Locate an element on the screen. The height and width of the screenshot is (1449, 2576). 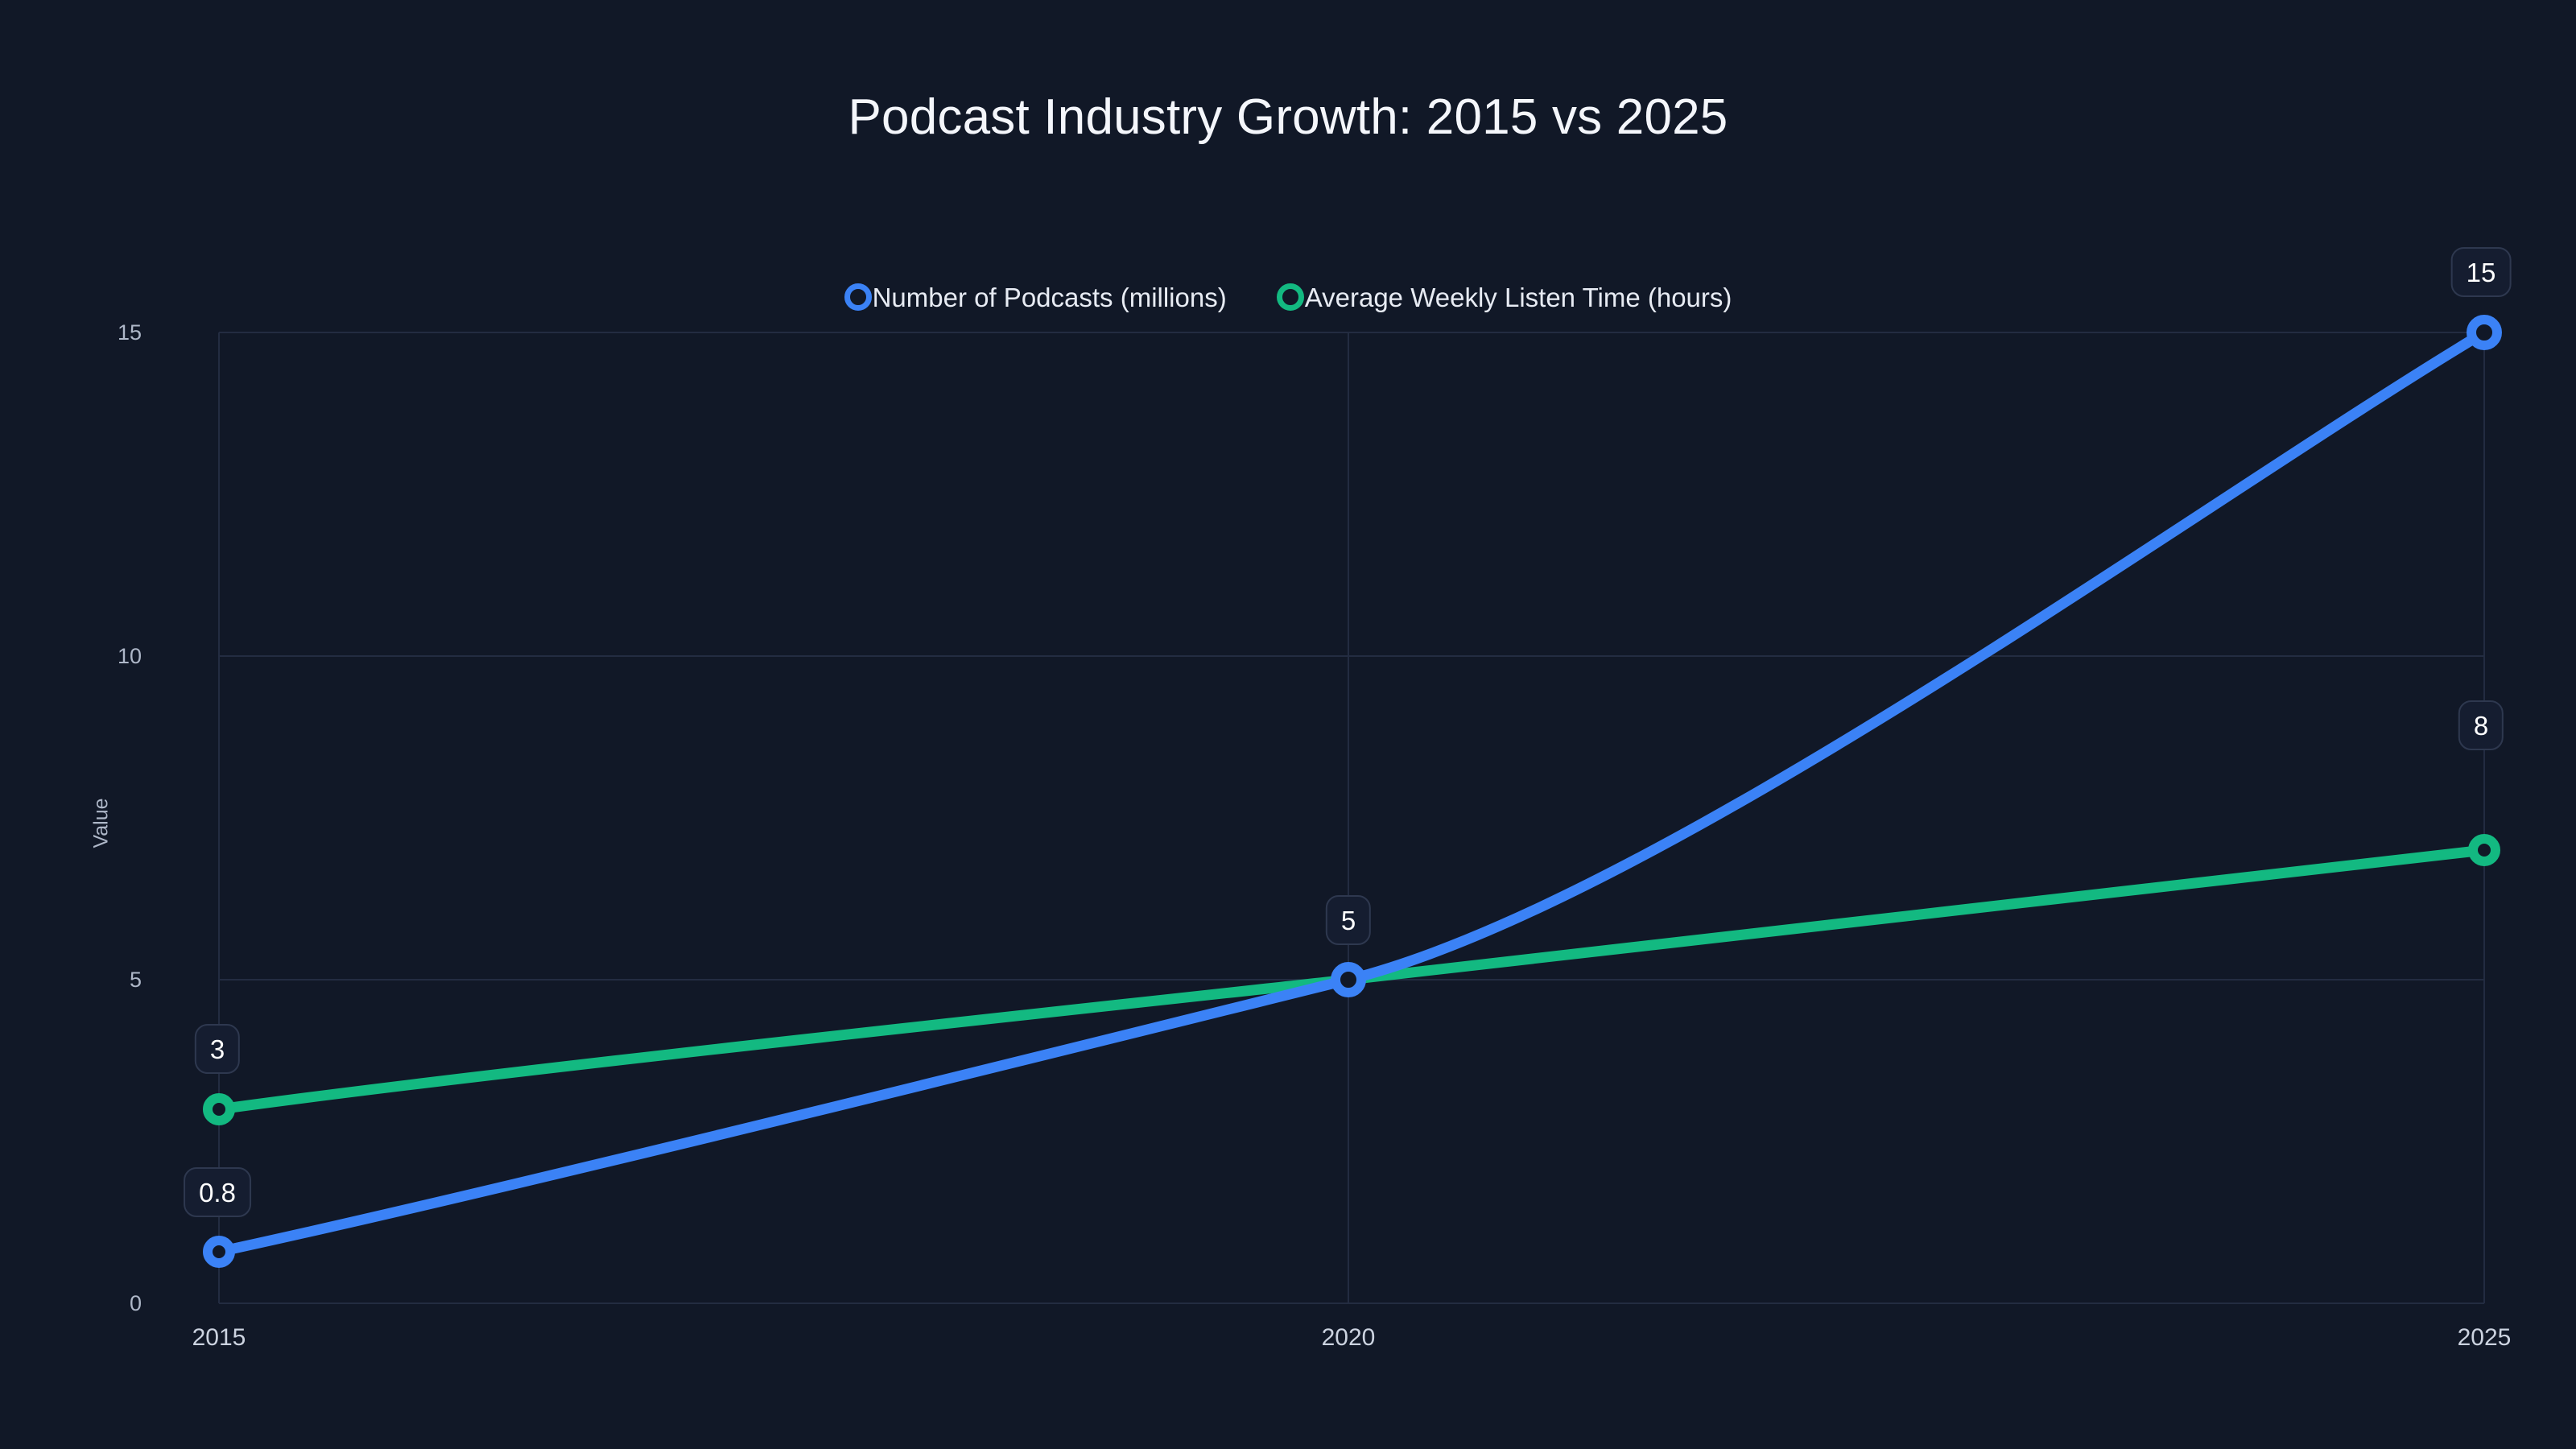
legend-label-listen-time: Average Weekly Listen Time (hours) is located at coordinates (1518, 297).